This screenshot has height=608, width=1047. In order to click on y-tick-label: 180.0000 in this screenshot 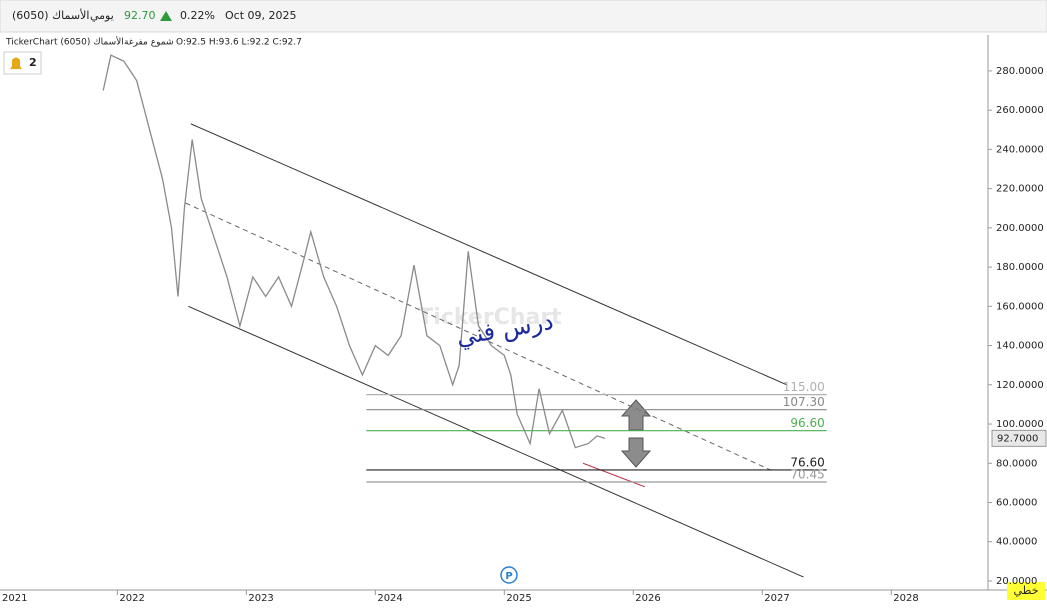, I will do `click(1020, 267)`.